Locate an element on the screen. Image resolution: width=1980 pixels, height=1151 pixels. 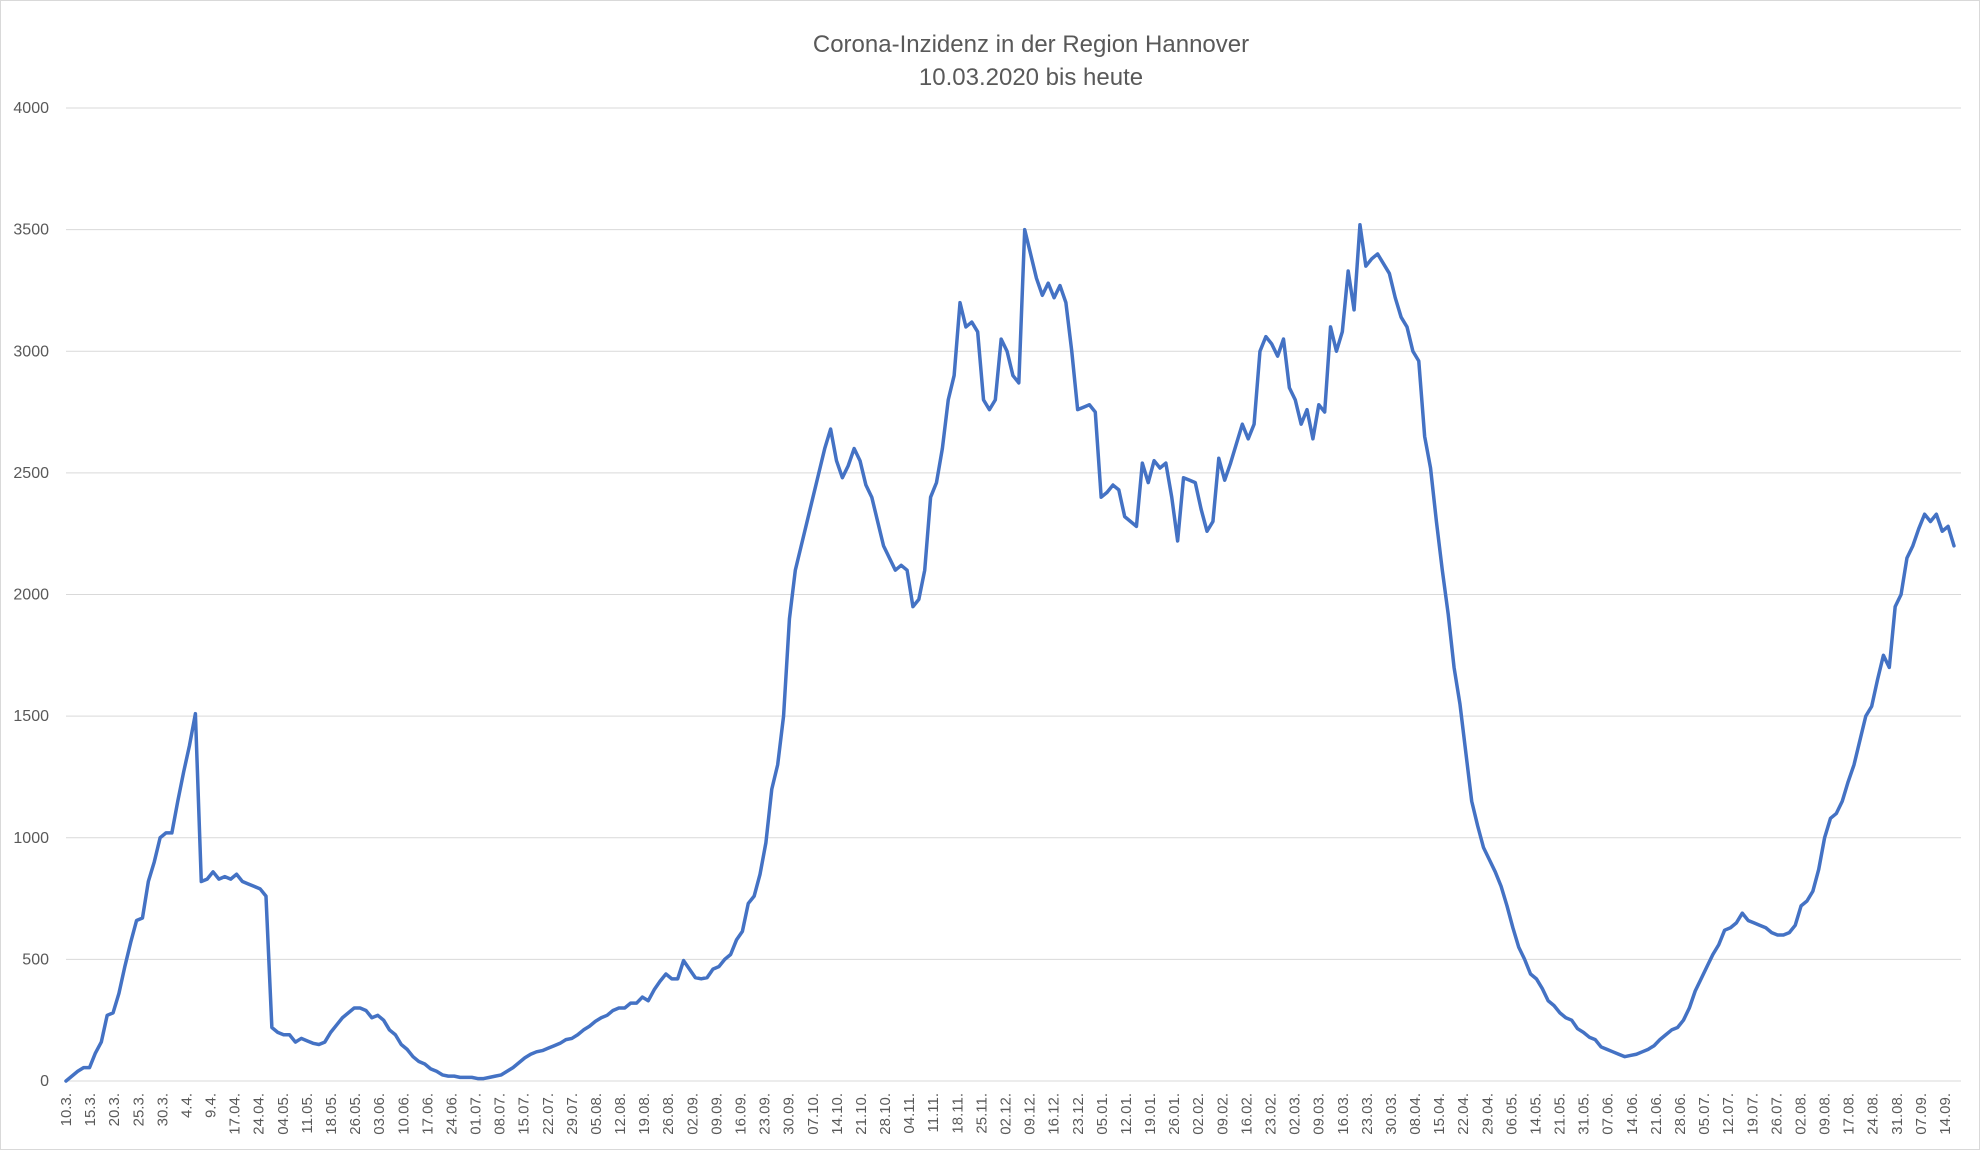
x-tick-label: 17.06. is located at coordinates (427, 1114).